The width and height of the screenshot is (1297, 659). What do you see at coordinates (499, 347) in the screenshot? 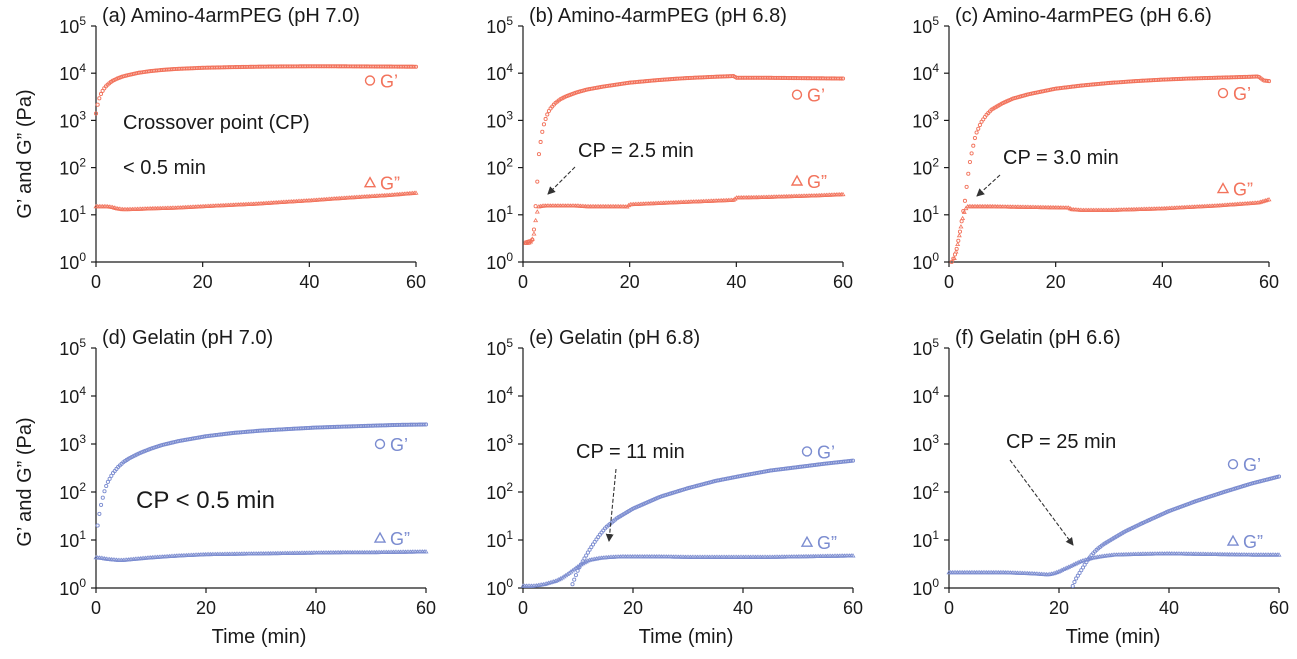
I see `y-tick-label-e: 10⁵` at bounding box center [499, 347].